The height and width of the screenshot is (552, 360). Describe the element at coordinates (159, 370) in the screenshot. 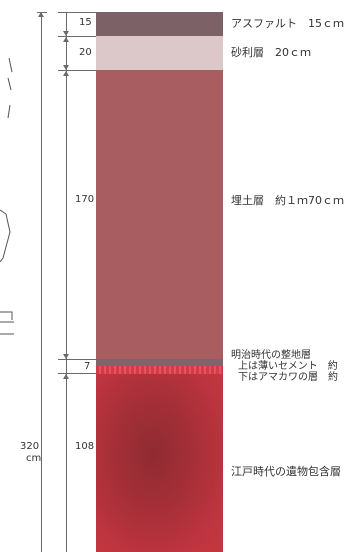

I see `layer-meiji-amakawa` at that location.